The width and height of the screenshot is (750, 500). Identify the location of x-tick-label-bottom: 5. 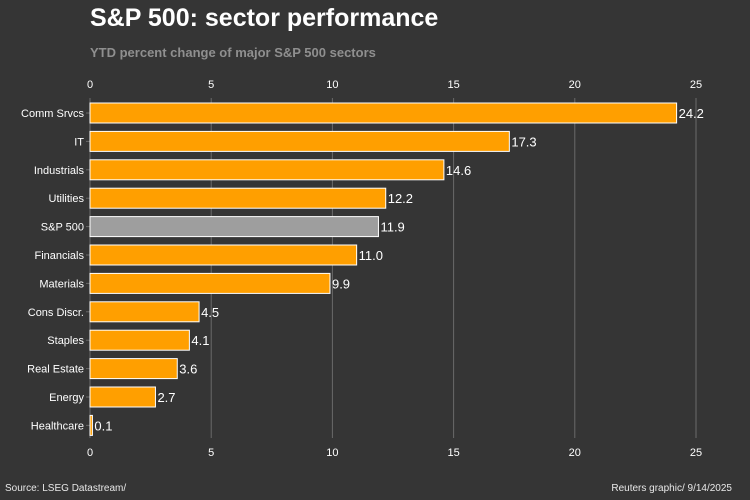
(211, 453).